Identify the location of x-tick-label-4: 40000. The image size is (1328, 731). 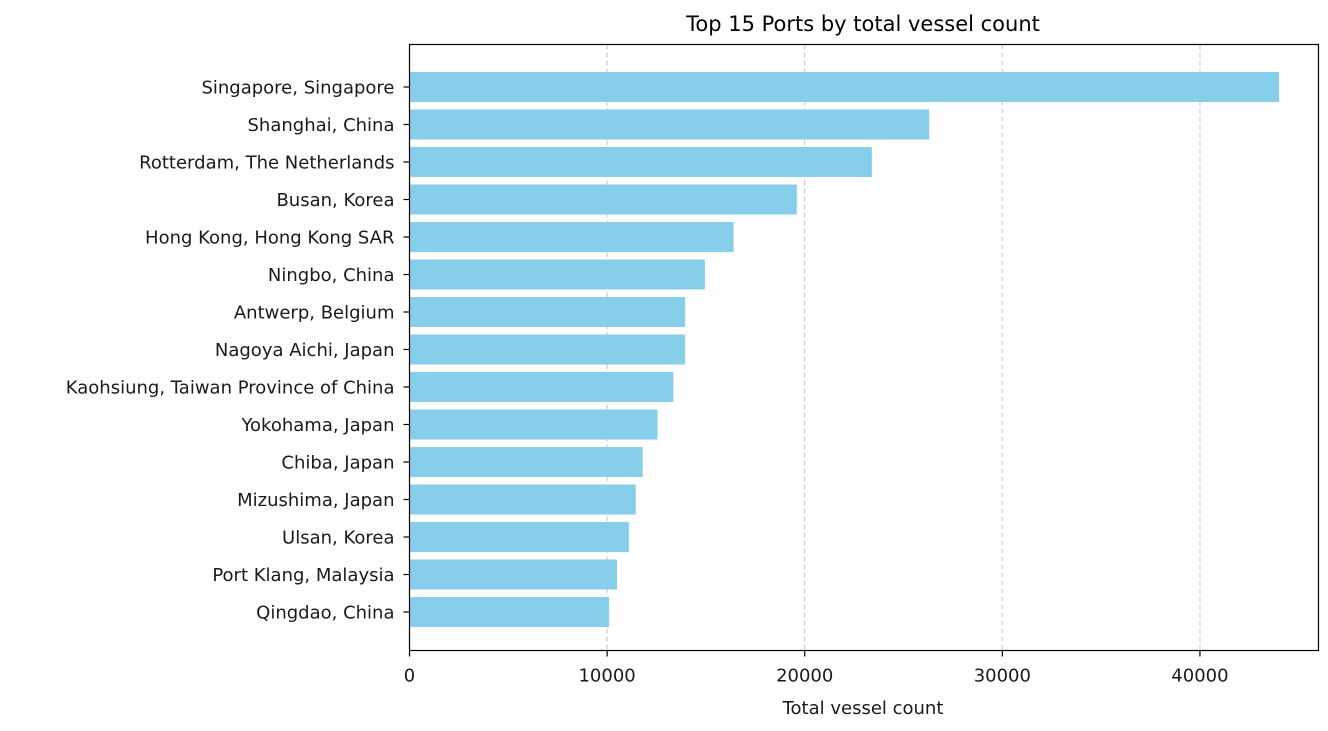
(1199, 676).